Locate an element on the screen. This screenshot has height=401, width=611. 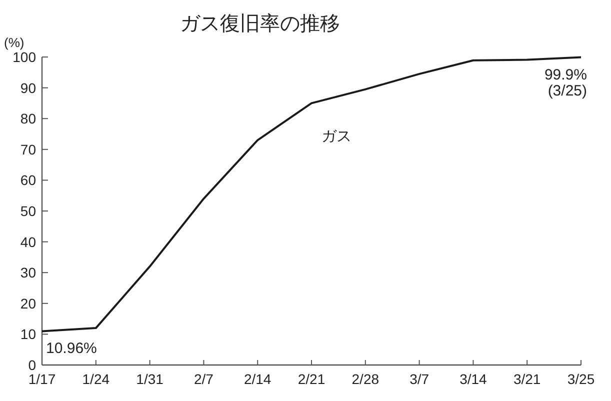
x-tick-label: 1/31 is located at coordinates (150, 379).